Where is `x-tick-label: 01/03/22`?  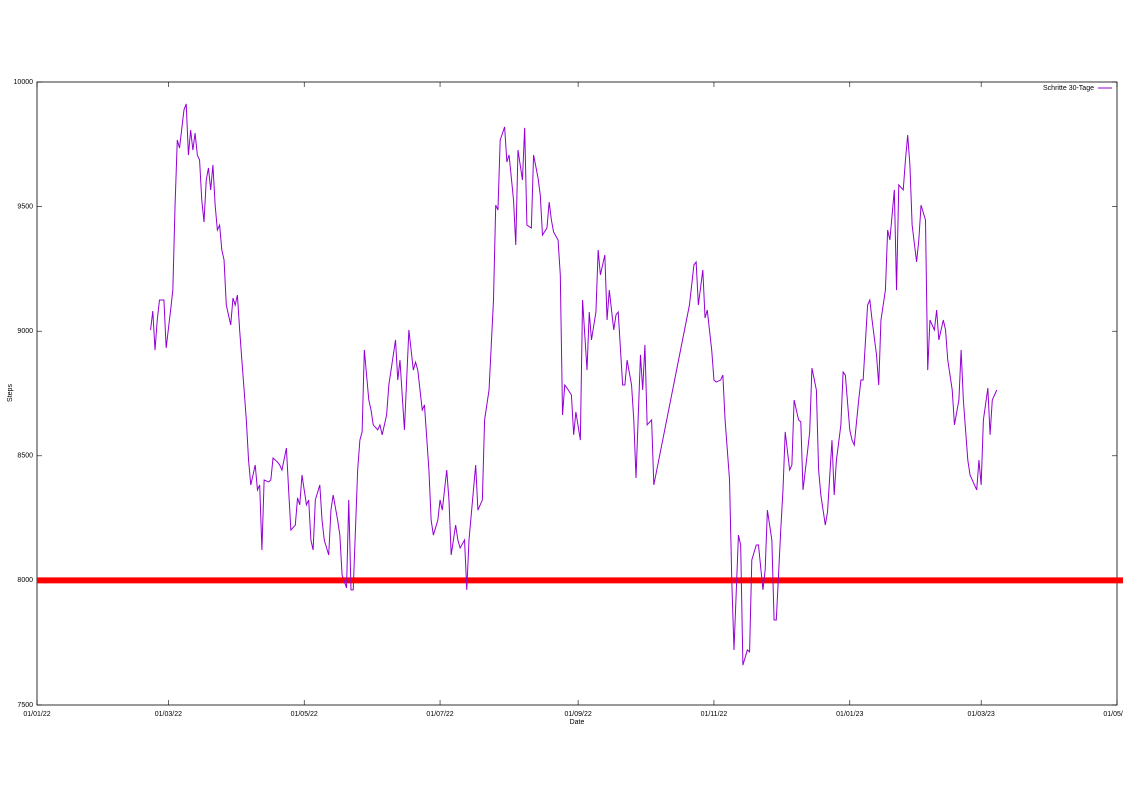 x-tick-label: 01/03/22 is located at coordinates (168, 714).